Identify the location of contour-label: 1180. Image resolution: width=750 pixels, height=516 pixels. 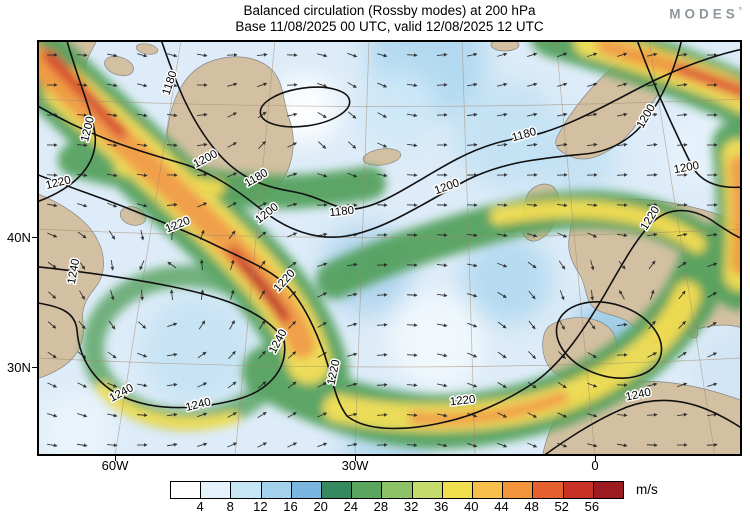
(342, 212).